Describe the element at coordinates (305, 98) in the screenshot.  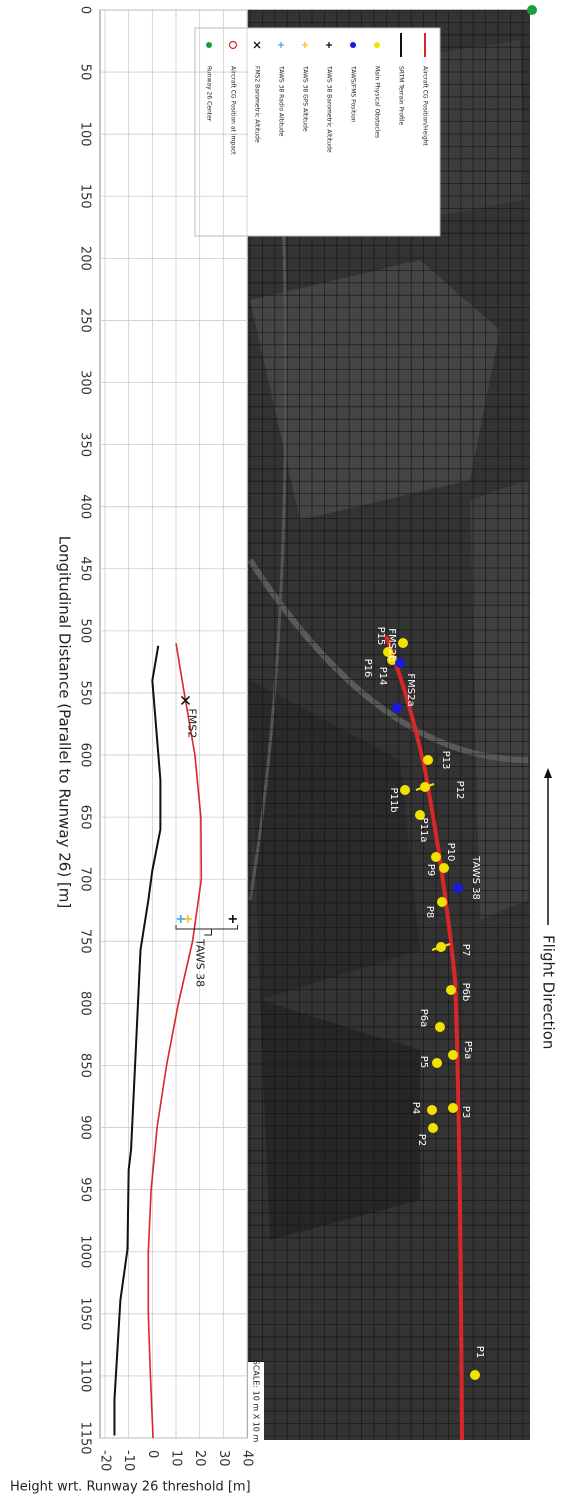
I see `legend-label: TAWS 38 GPS Altitude` at that location.